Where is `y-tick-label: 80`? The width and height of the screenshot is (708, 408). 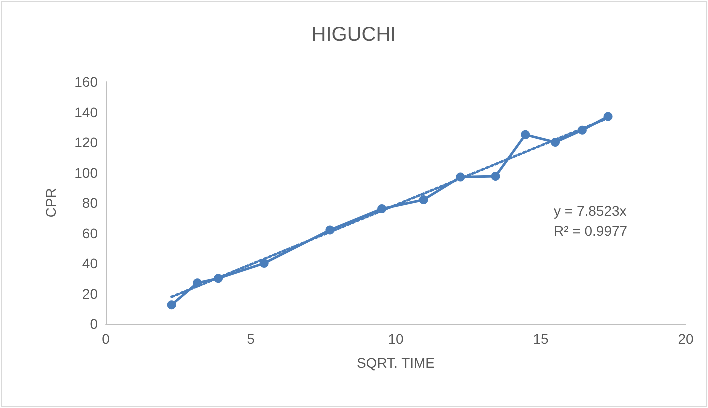 y-tick-label: 80 is located at coordinates (90, 203).